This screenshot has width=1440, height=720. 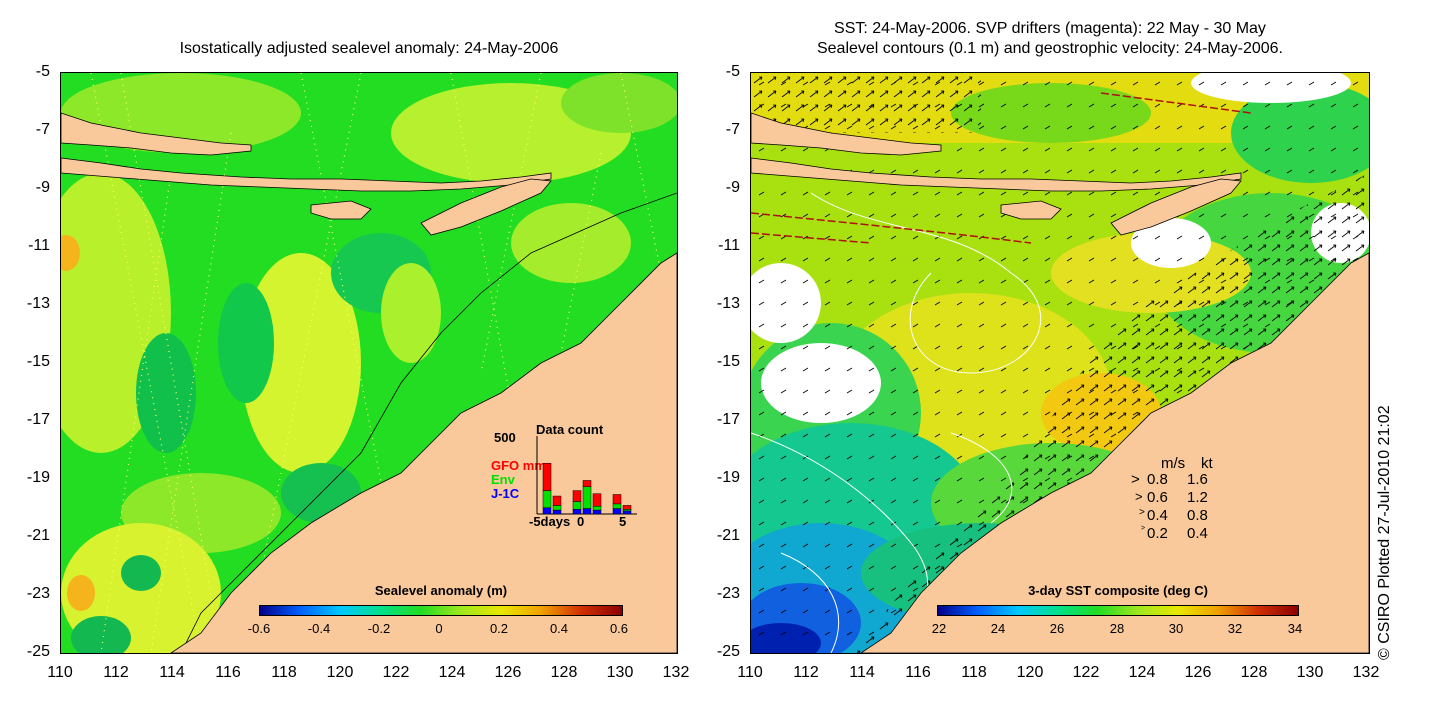 I want to click on left-y-tick: -17, so click(x=38, y=419).